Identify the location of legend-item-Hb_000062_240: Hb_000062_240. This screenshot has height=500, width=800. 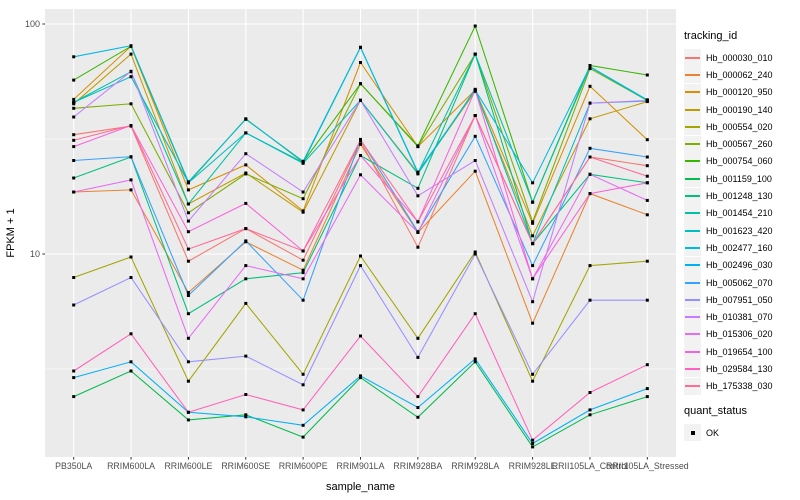
(741, 75).